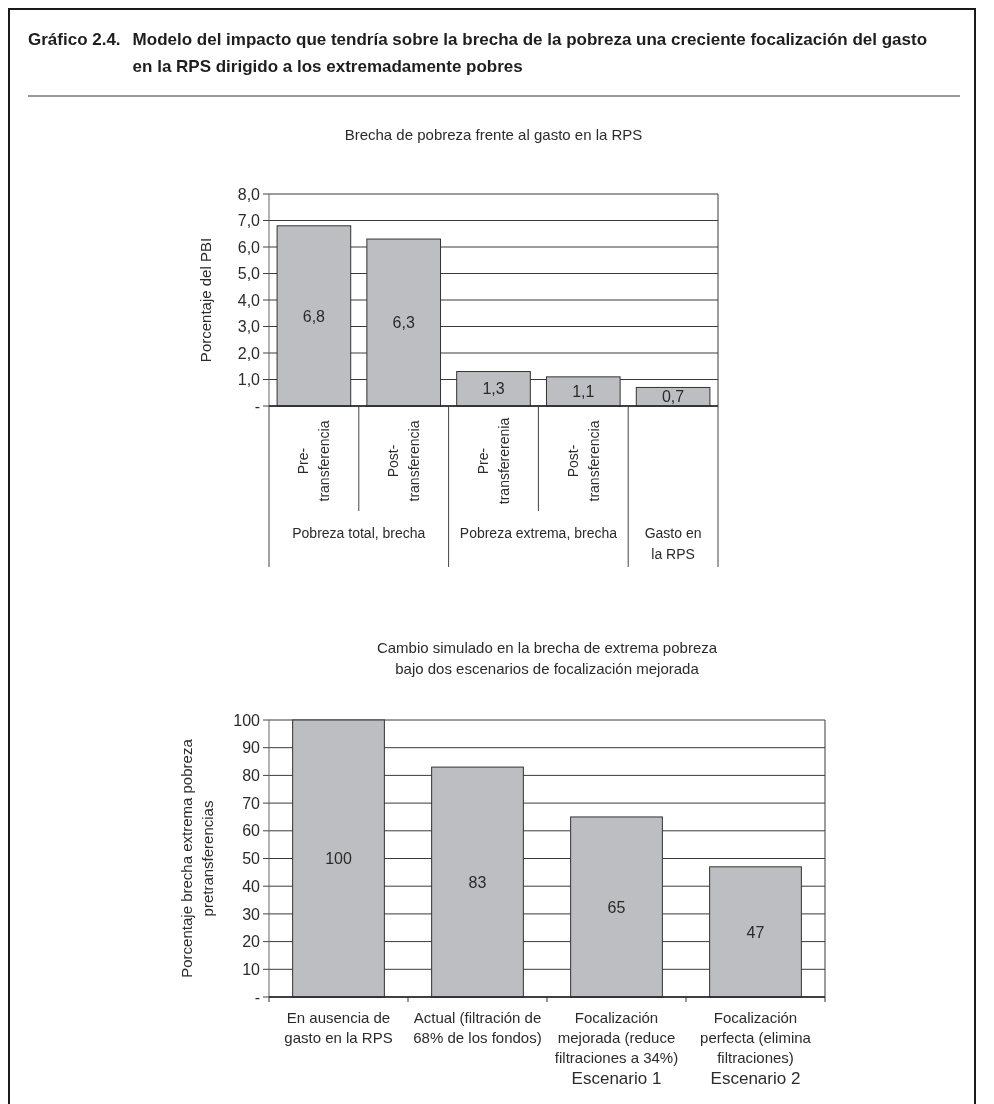 This screenshot has height=1104, width=994. Describe the element at coordinates (249, 300) in the screenshot. I see `y-tick-label: 4,0` at that location.